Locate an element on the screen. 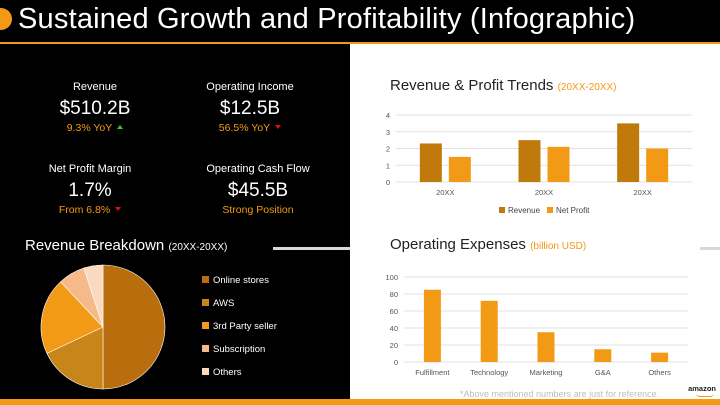 The image size is (720, 405). legend-label: Online stores is located at coordinates (241, 280).